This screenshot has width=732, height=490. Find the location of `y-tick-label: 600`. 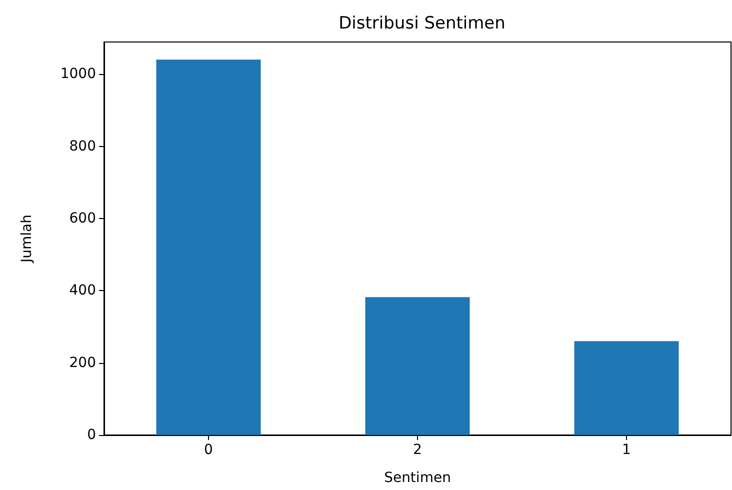

y-tick-label: 600 is located at coordinates (82, 218).